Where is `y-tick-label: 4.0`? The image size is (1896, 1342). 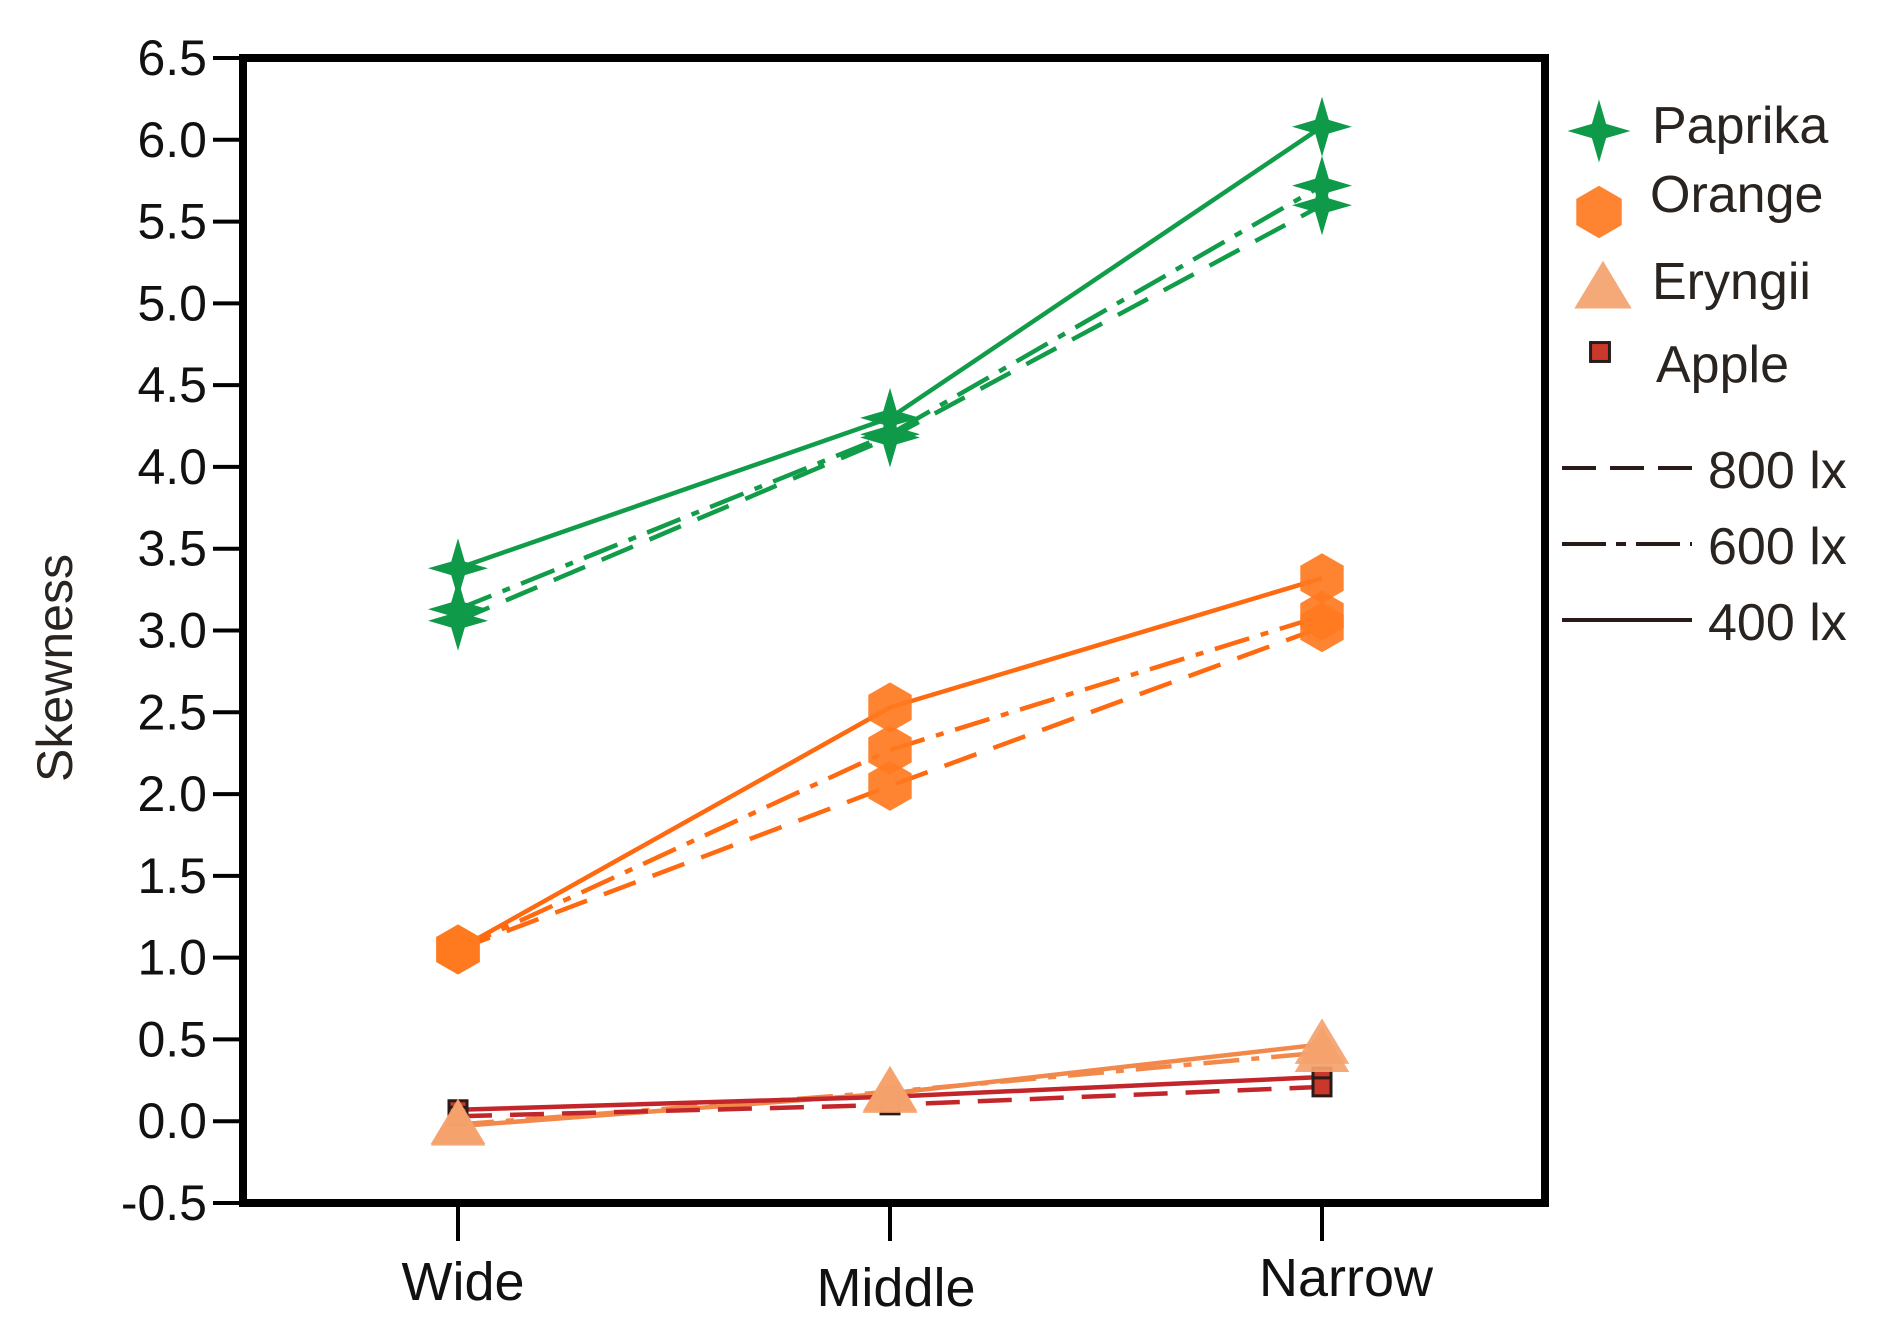
y-tick-label: 4.0 is located at coordinates (172, 467).